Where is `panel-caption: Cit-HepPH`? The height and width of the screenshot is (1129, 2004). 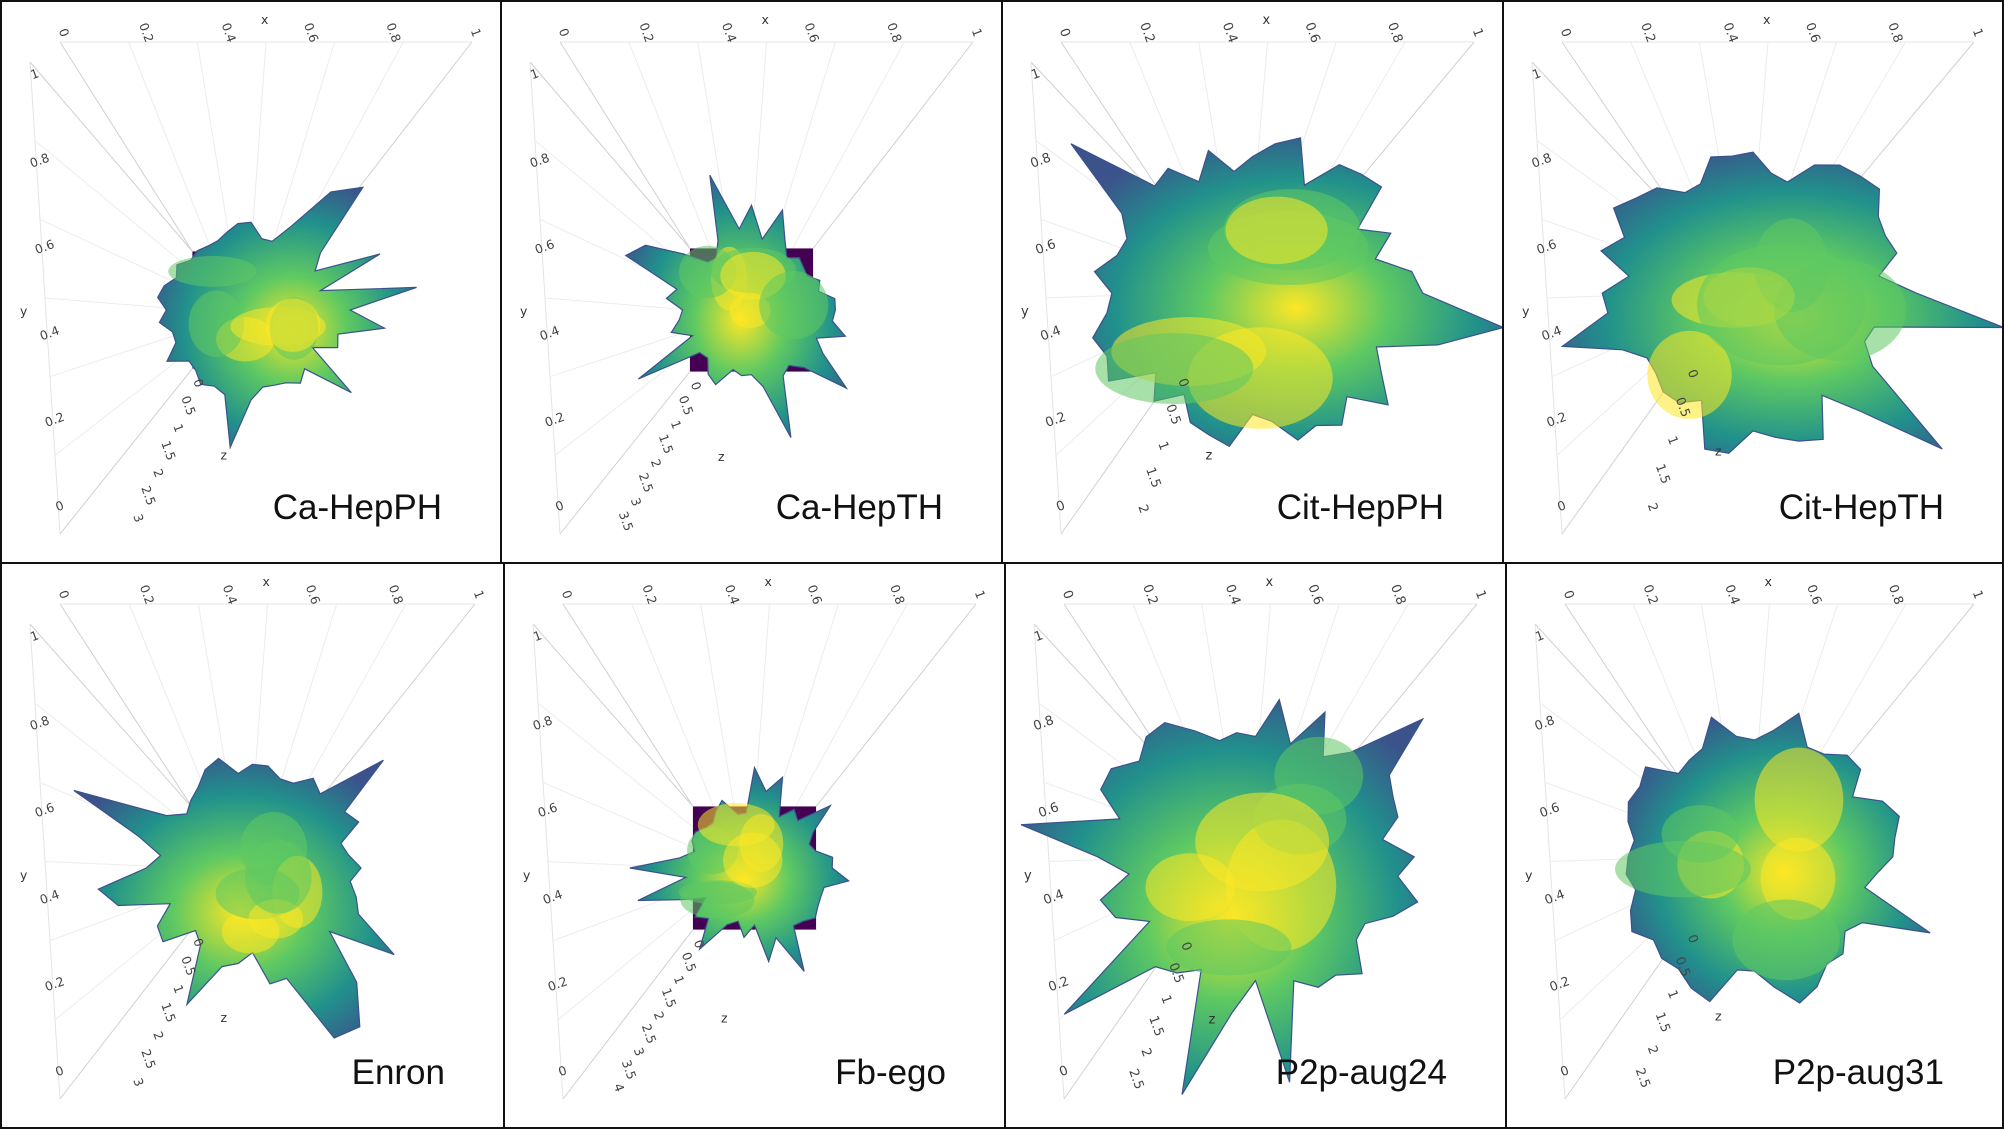 panel-caption: Cit-HepPH is located at coordinates (1360, 507).